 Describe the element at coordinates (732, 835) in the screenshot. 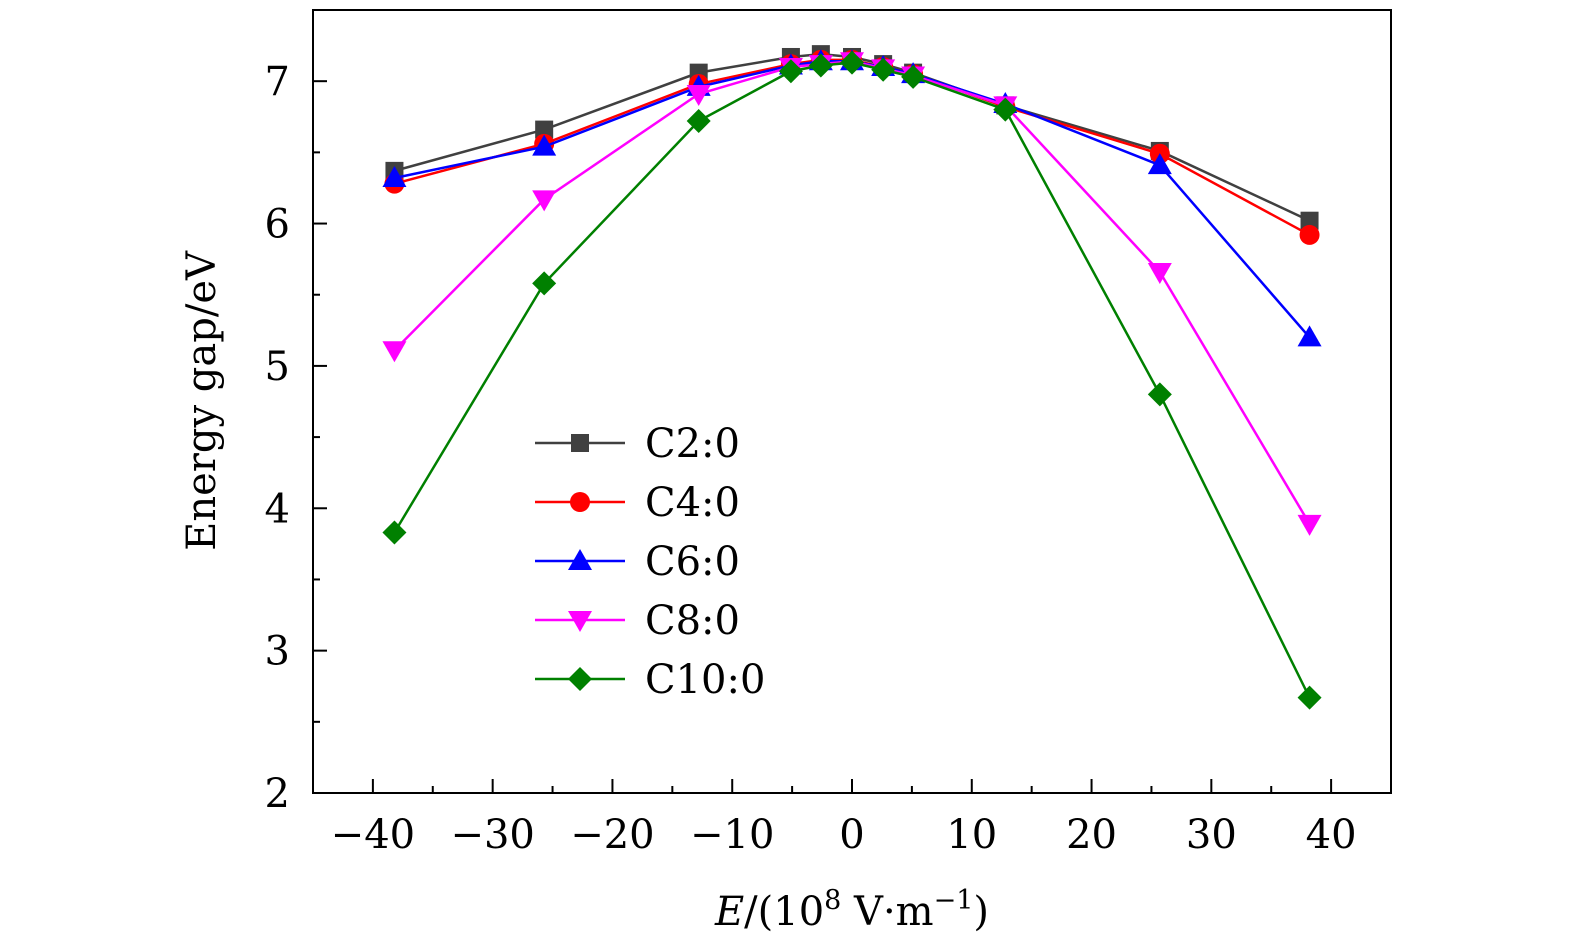

I see `x-tick-label: −10` at that location.